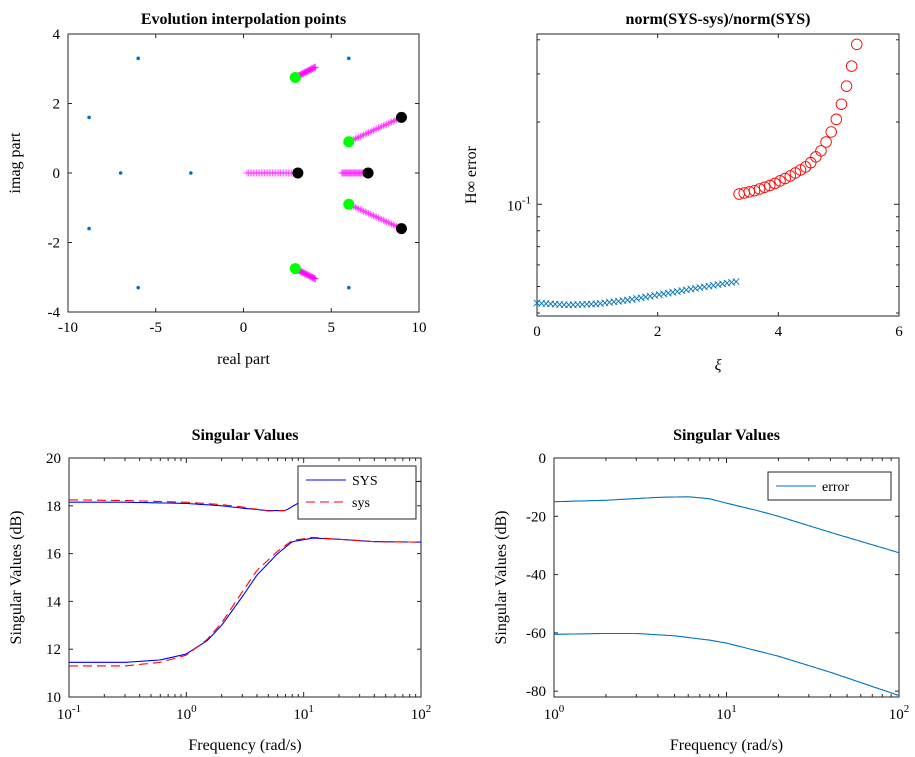  What do you see at coordinates (536, 517) in the screenshot?
I see `y-tick-label: -20` at bounding box center [536, 517].